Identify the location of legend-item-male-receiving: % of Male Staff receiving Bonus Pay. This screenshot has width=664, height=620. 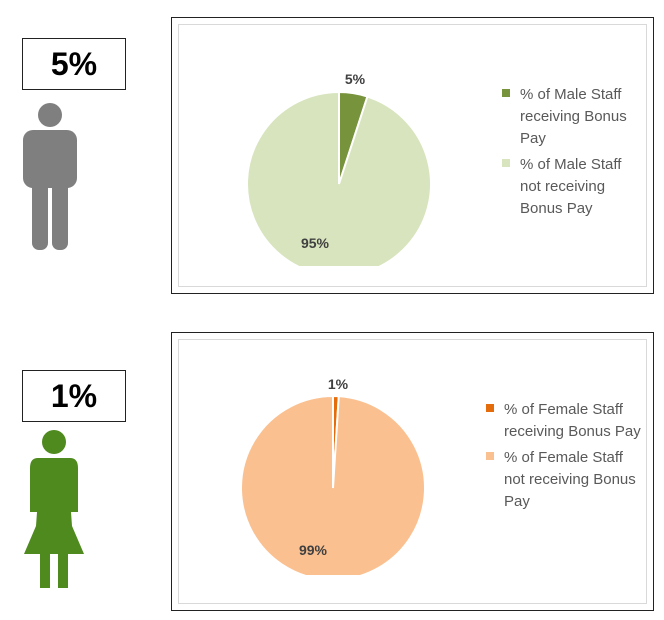
(572, 117).